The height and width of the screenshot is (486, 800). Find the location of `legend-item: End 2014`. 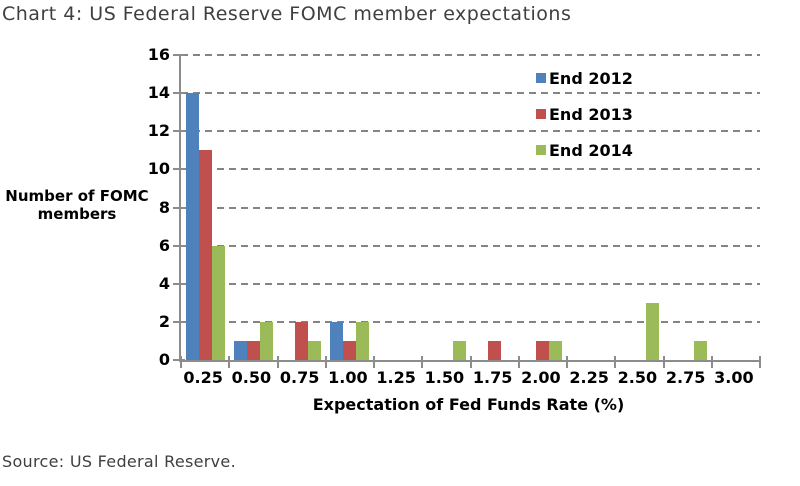

legend-item: End 2014 is located at coordinates (584, 150).